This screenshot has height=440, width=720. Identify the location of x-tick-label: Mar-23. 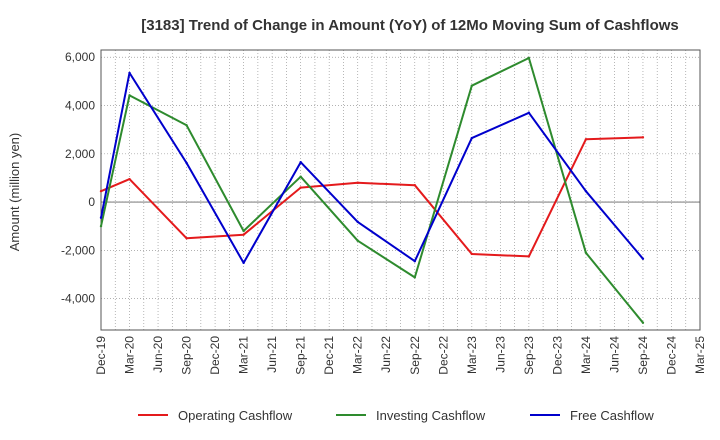
(472, 355).